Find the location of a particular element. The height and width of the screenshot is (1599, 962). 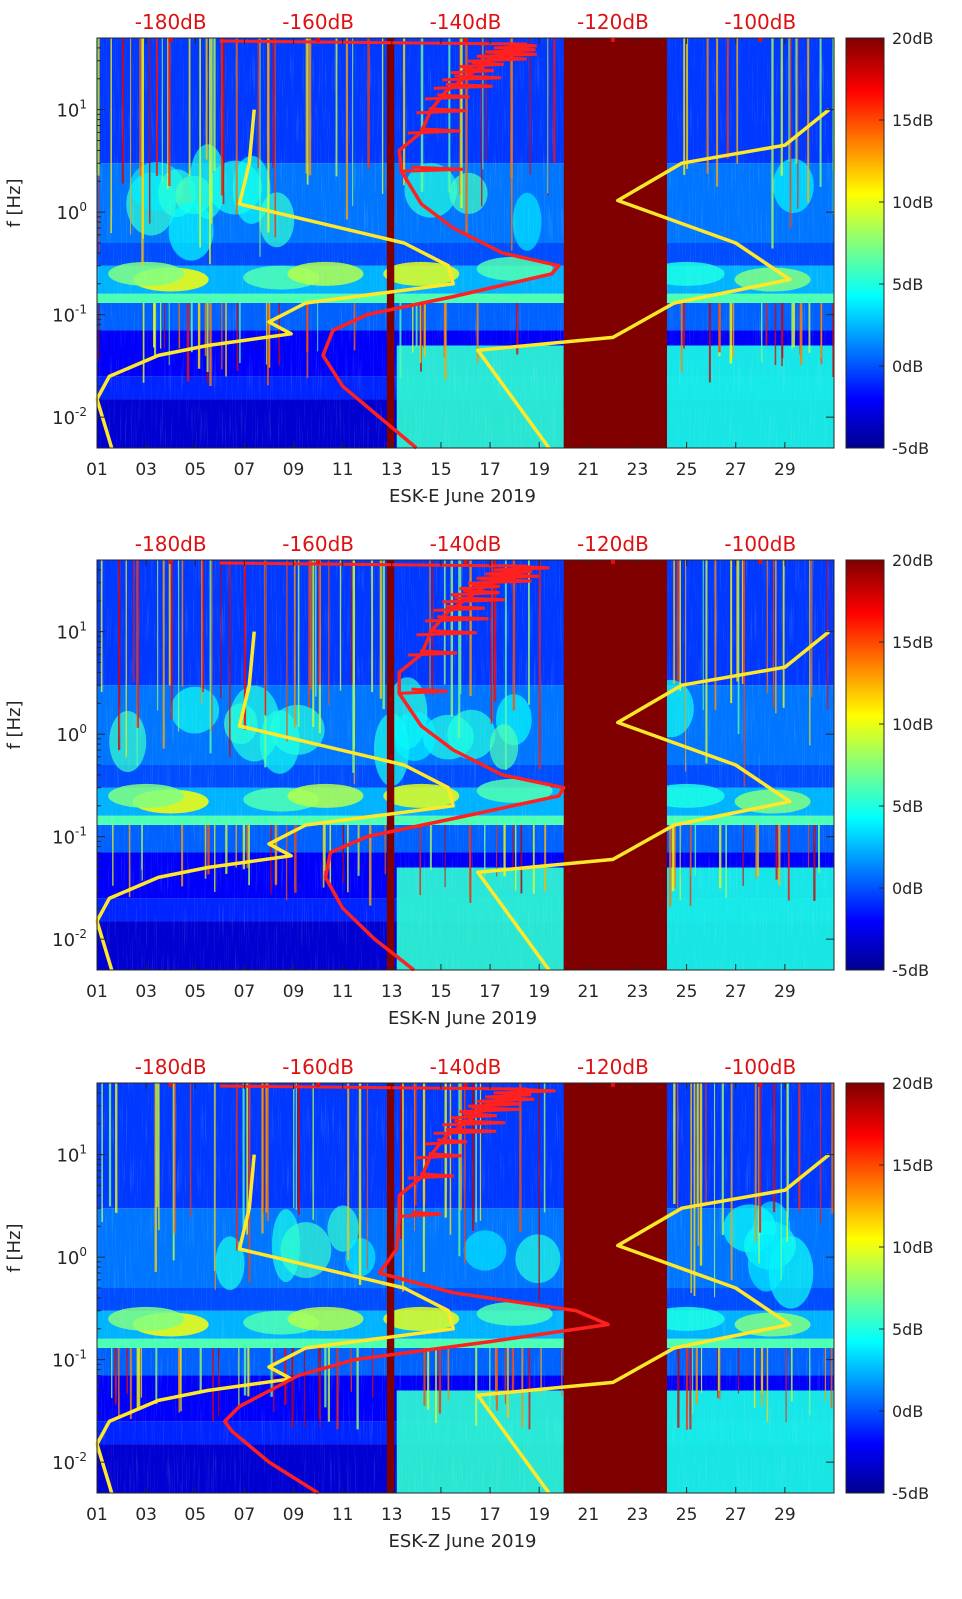

x-tick-label: 07 is located at coordinates (245, 470).